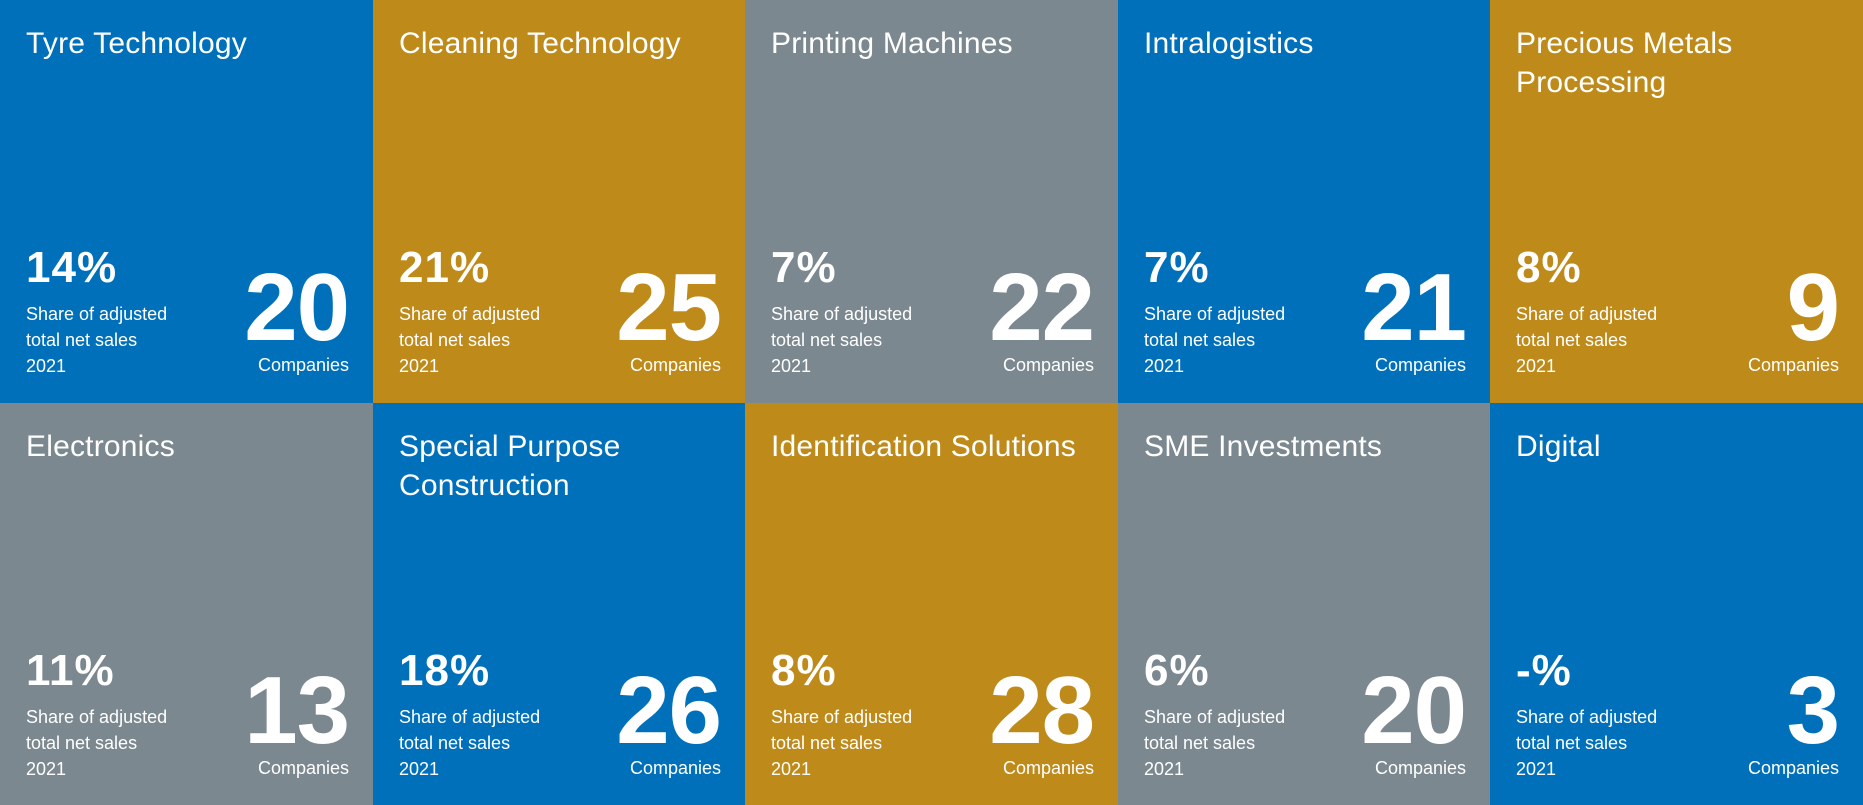 This screenshot has height=805, width=1863. Describe the element at coordinates (297, 710) in the screenshot. I see `company-count: 13` at that location.